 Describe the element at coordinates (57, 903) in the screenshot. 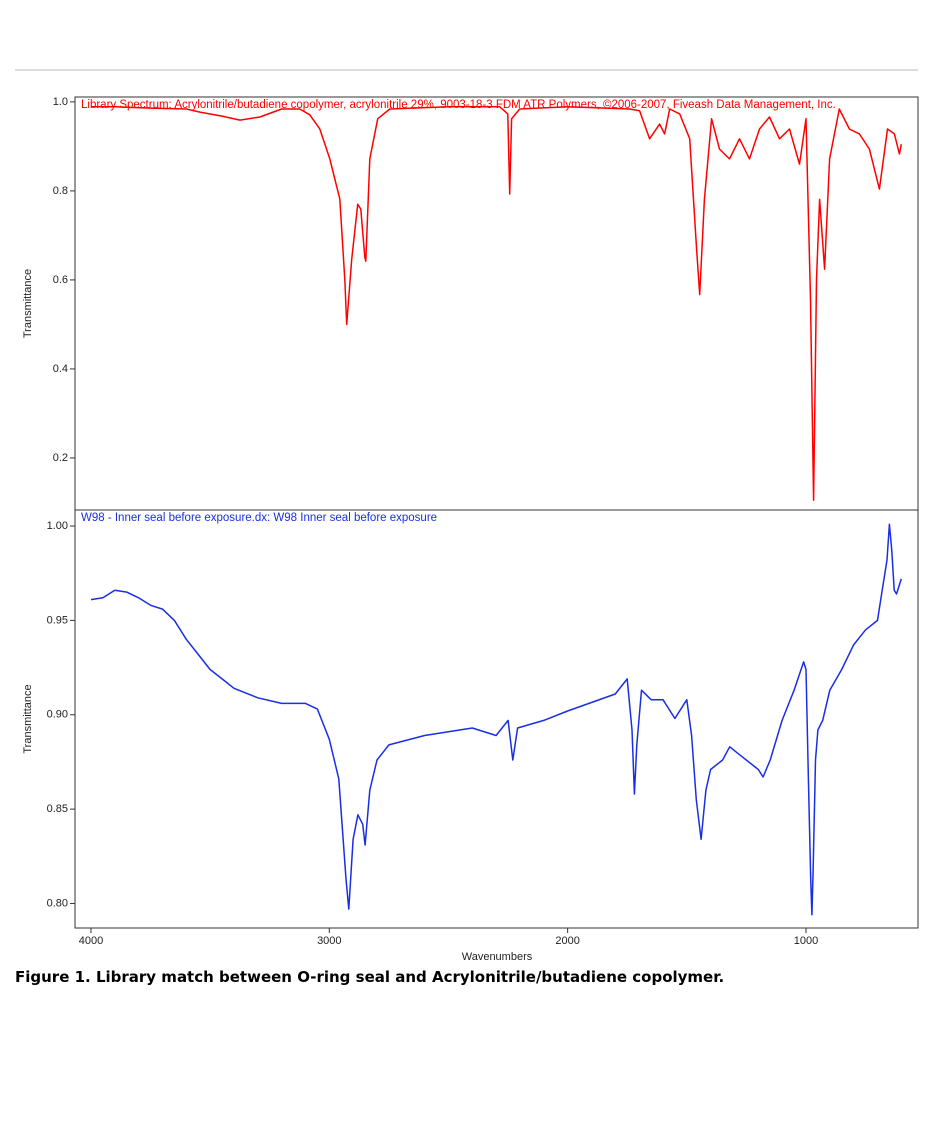

I see `y-tick-label: 0.80` at that location.